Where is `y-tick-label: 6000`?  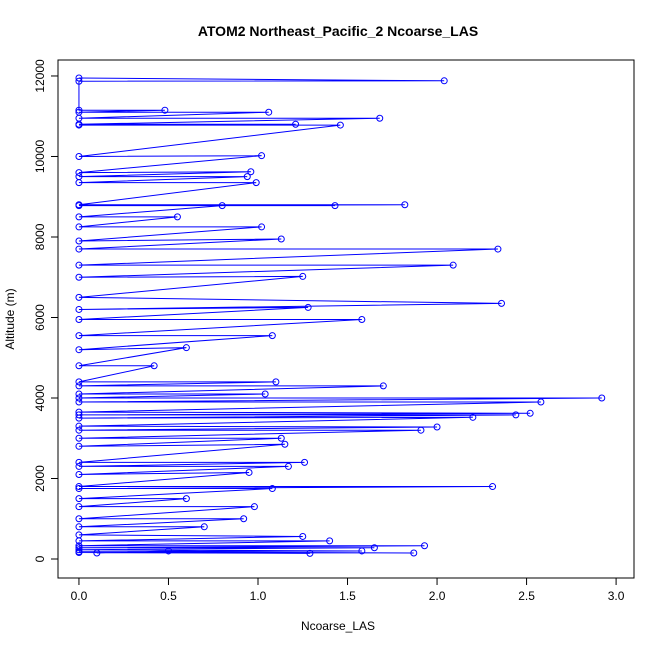 y-tick-label: 6000 is located at coordinates (40, 317).